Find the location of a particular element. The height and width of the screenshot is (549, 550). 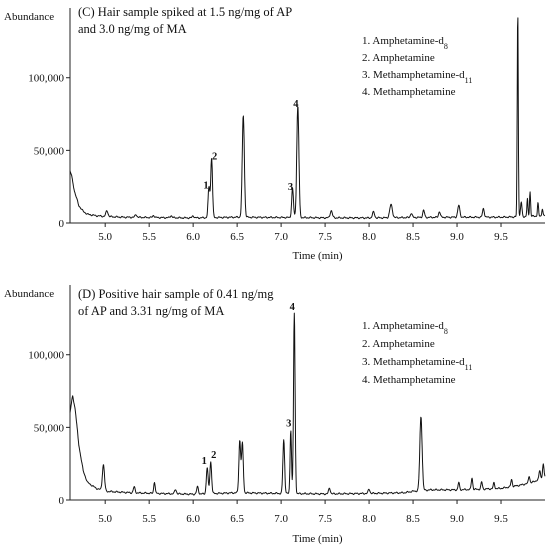

panel-title-line: of AP and 3.31 ng/mg of MA is located at coordinates (151, 311).